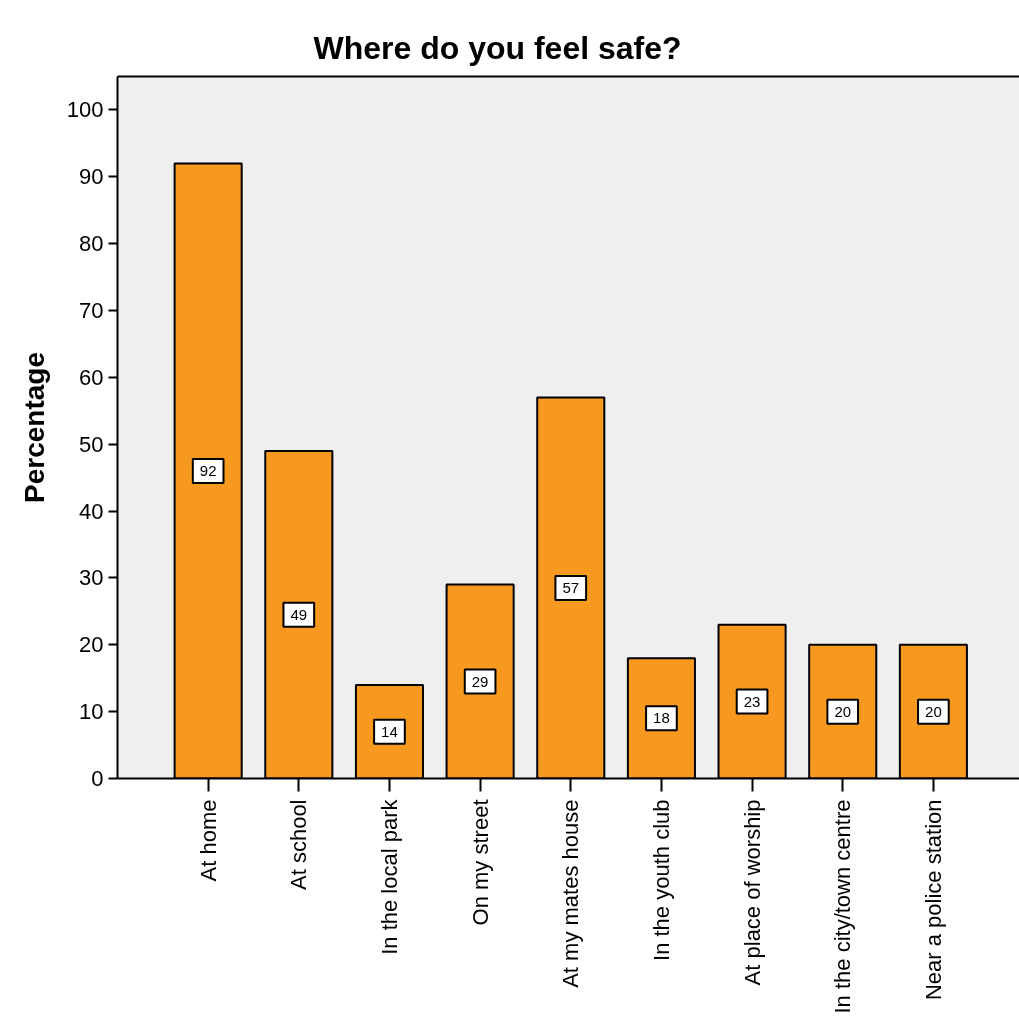 This screenshot has height=1036, width=1019. What do you see at coordinates (34, 427) in the screenshot?
I see `y-axis-title: Percentage` at bounding box center [34, 427].